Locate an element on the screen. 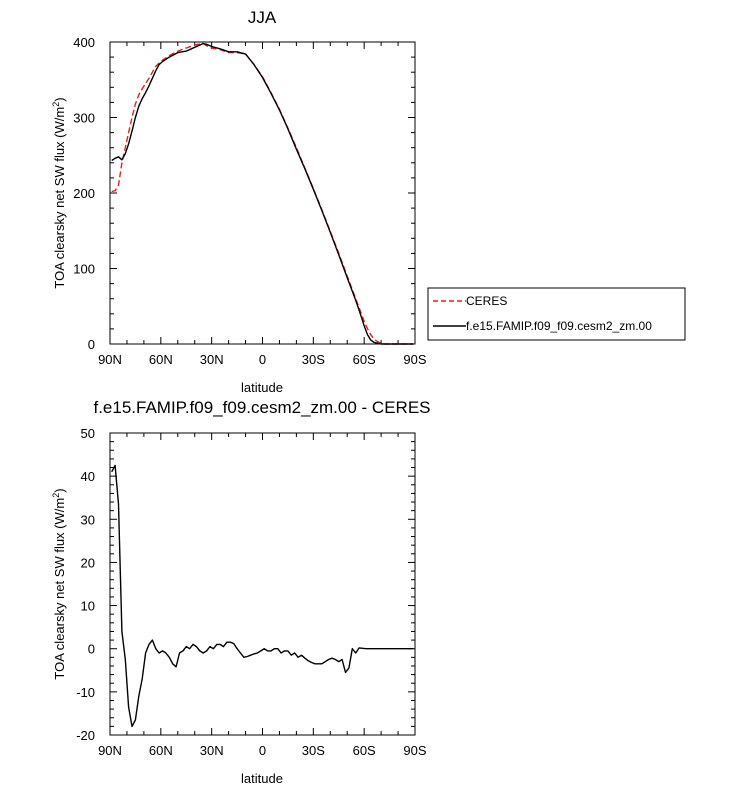  bottom-x-tick-label: 60N is located at coordinates (161, 750).